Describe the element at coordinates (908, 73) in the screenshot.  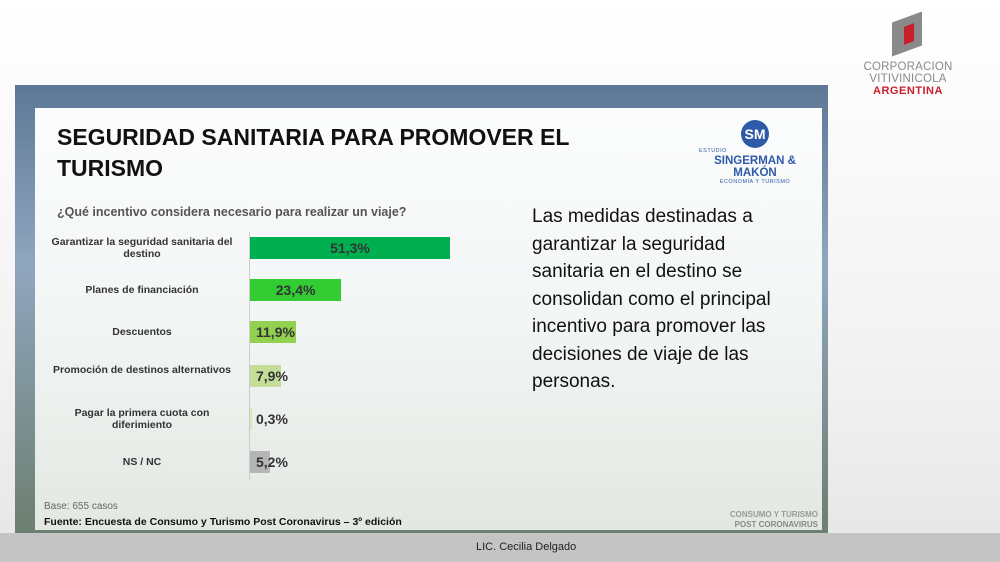
I see `logo-line1: CORPORACION VITIVINICOLA` at that location.